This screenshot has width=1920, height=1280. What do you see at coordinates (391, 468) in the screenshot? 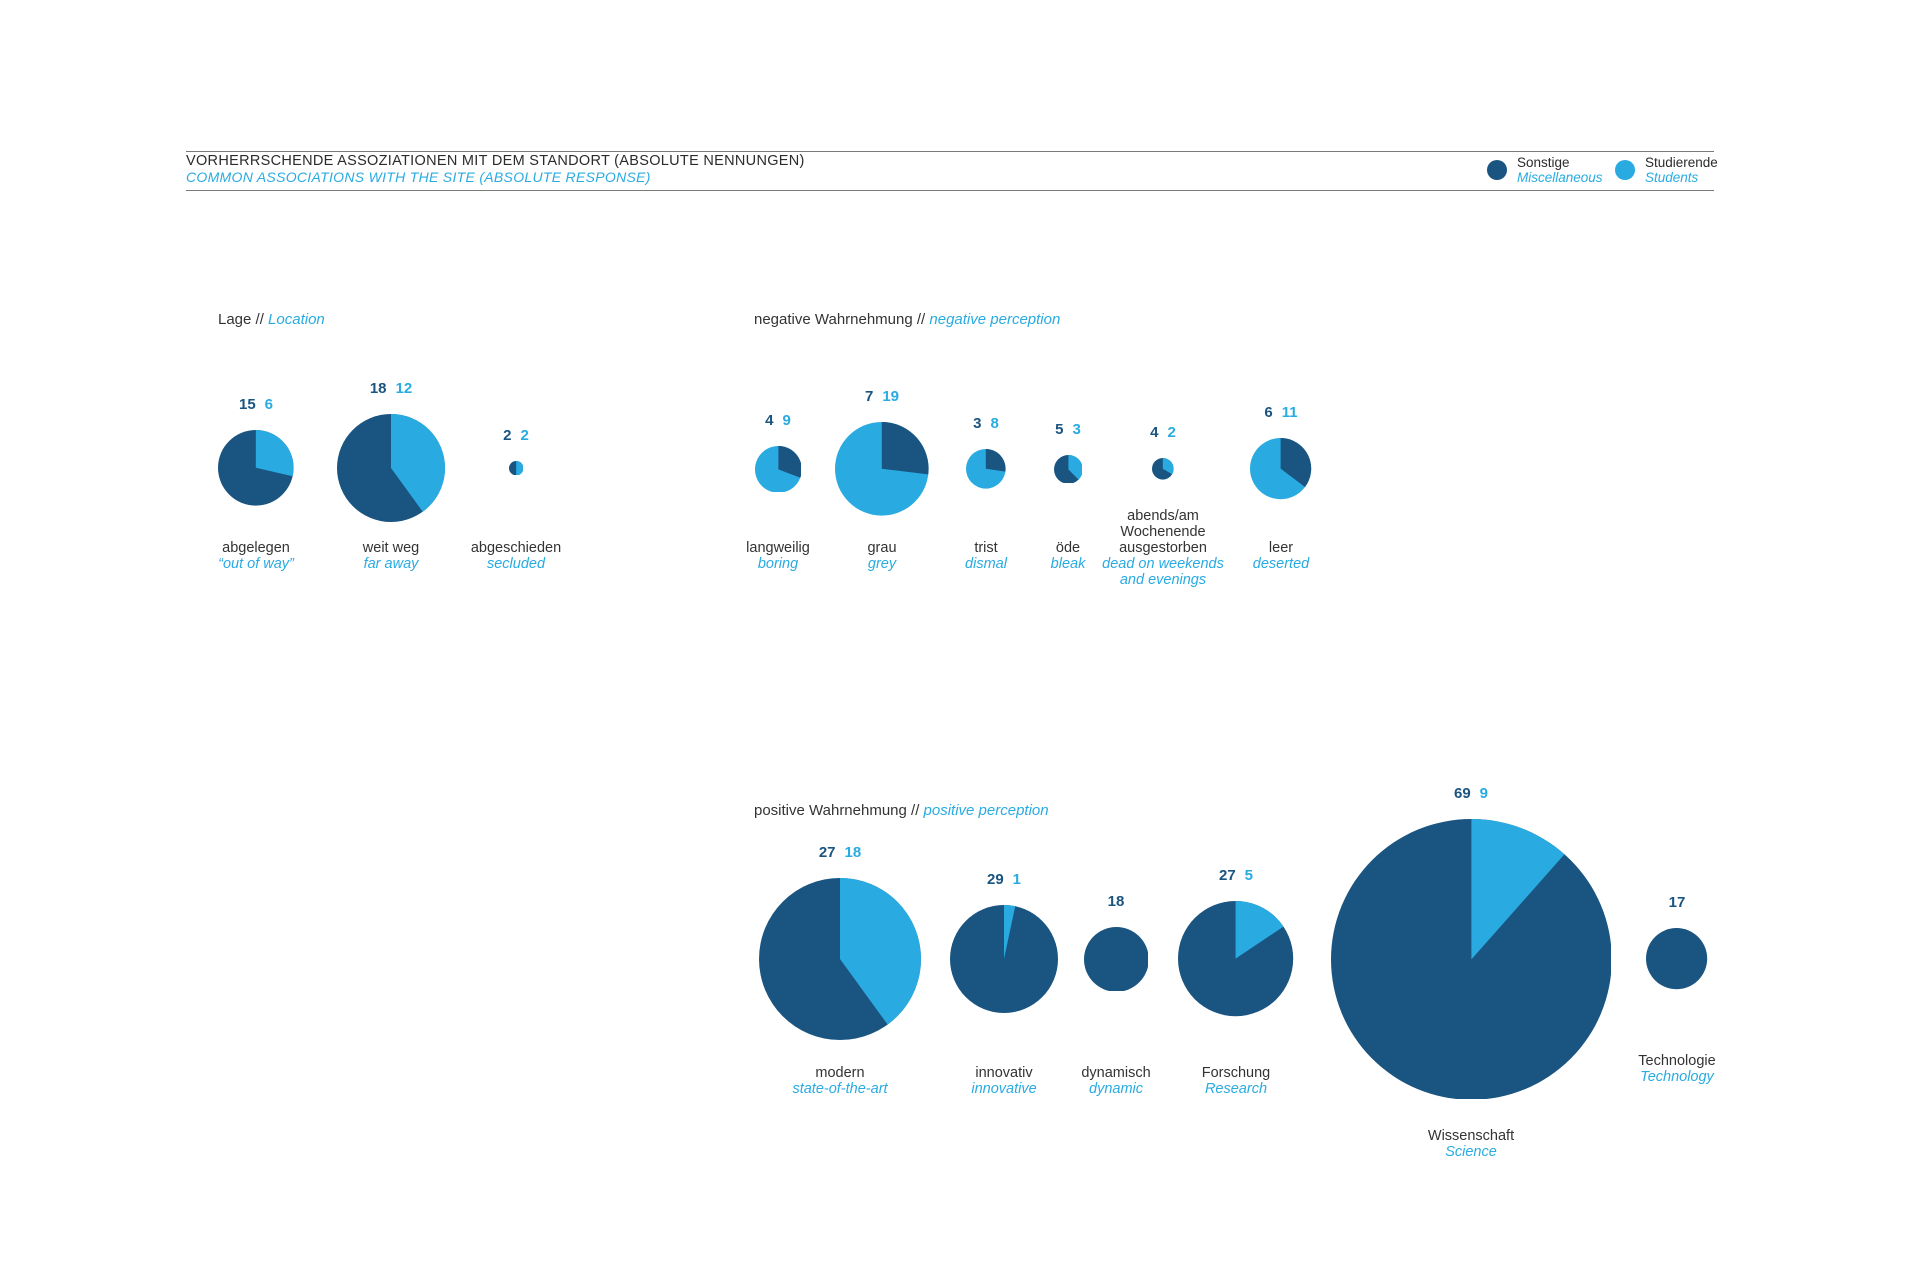
I see `pie-far-away` at bounding box center [391, 468].